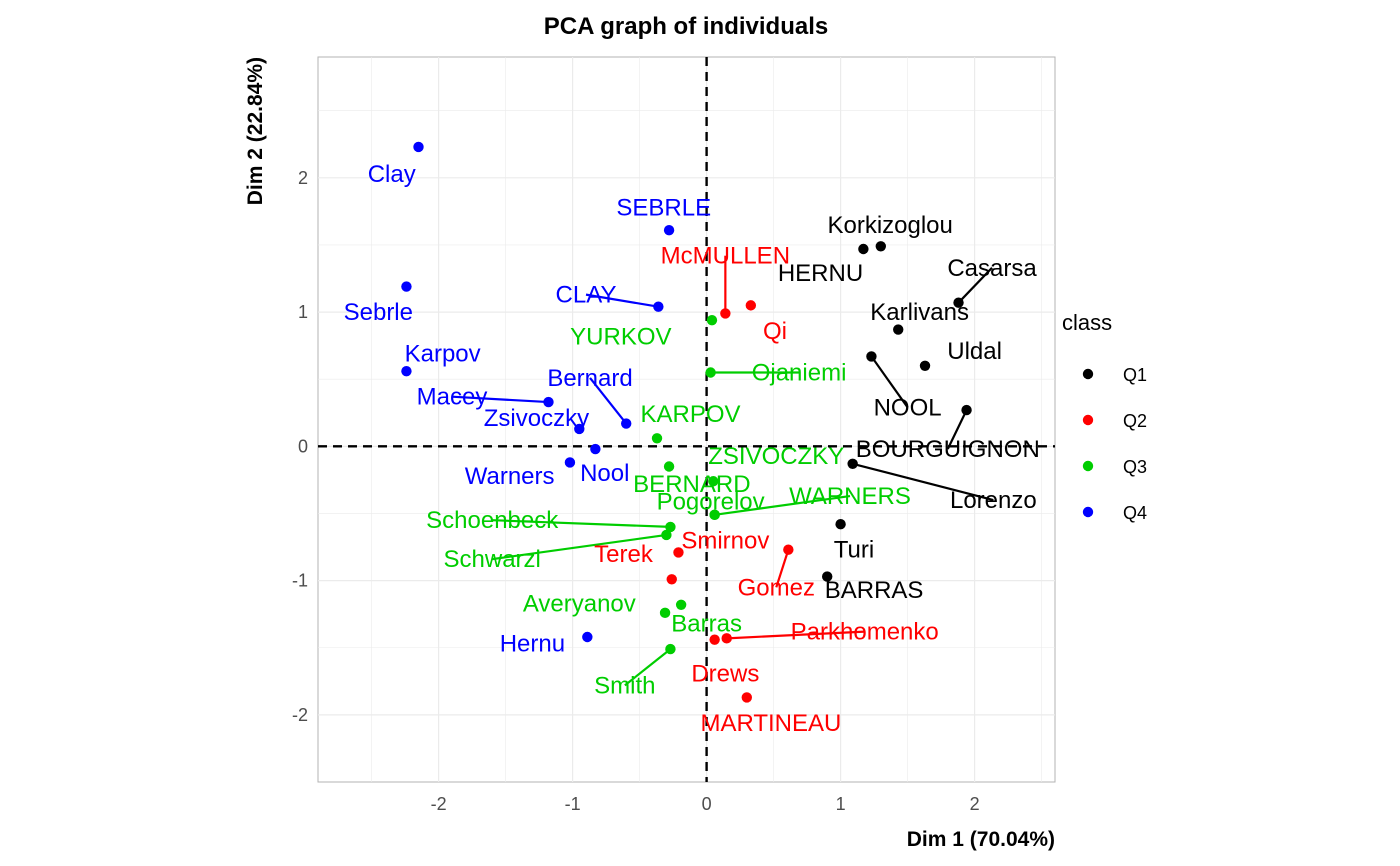  I want to click on point-label: Macey, so click(452, 397).